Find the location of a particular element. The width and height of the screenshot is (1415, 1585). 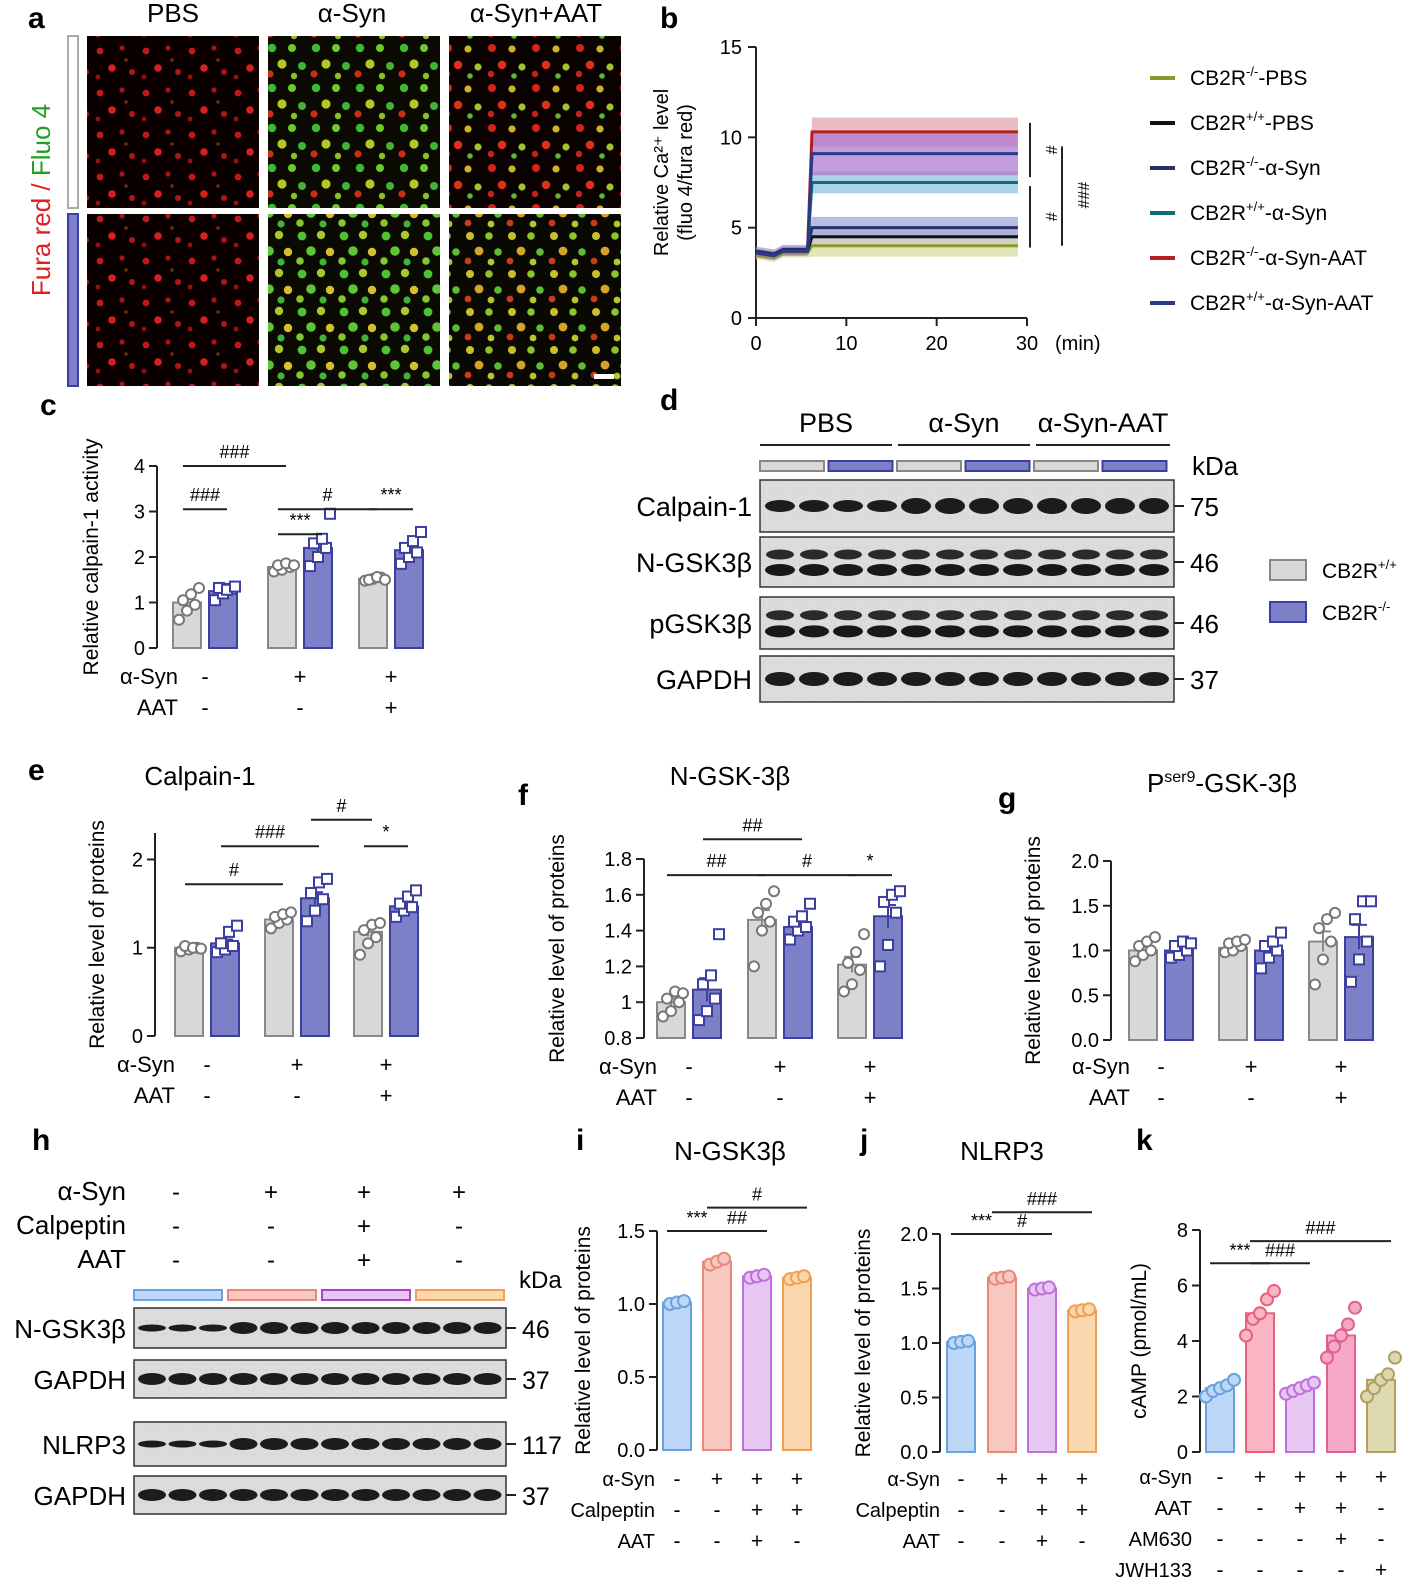

kda-value: 117 is located at coordinates (542, 1446).